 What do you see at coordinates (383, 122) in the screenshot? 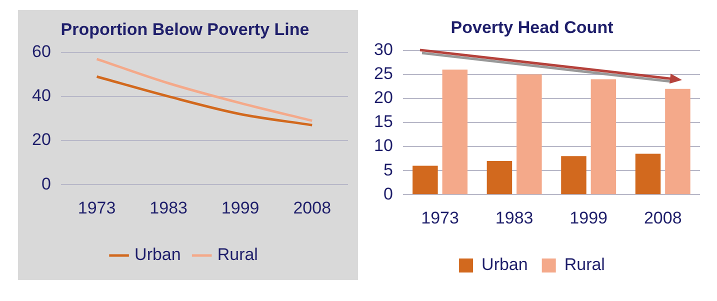
I see `y-tick-label: 15` at bounding box center [383, 122].